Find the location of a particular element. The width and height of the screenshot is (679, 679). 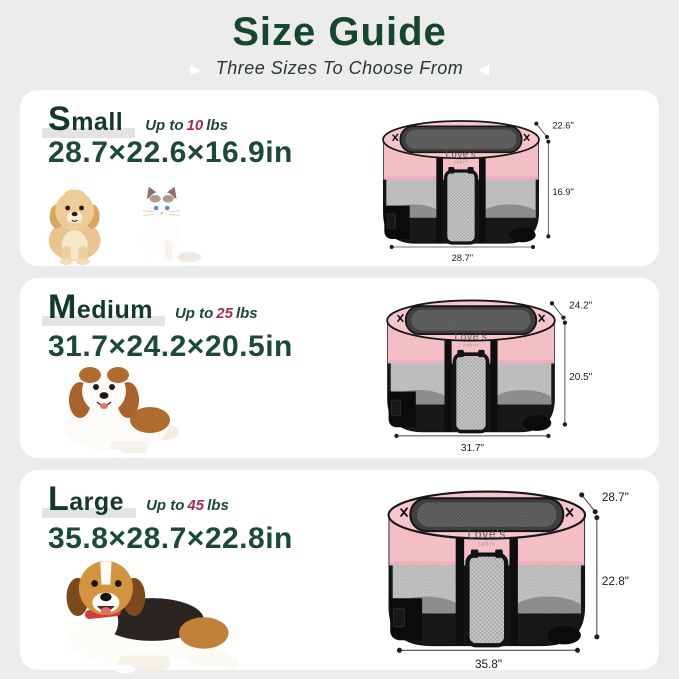

playpen-figure-small: Love's cabin 22.6" 16.9" 28.7" is located at coordinates (481, 189).